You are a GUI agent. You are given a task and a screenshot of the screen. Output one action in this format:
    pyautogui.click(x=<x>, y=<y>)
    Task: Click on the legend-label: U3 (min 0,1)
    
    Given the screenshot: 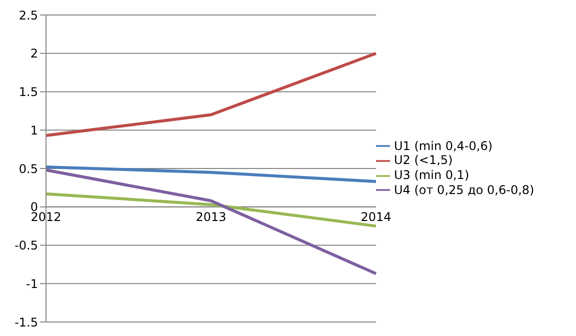 What is the action you would take?
    pyautogui.click(x=432, y=175)
    